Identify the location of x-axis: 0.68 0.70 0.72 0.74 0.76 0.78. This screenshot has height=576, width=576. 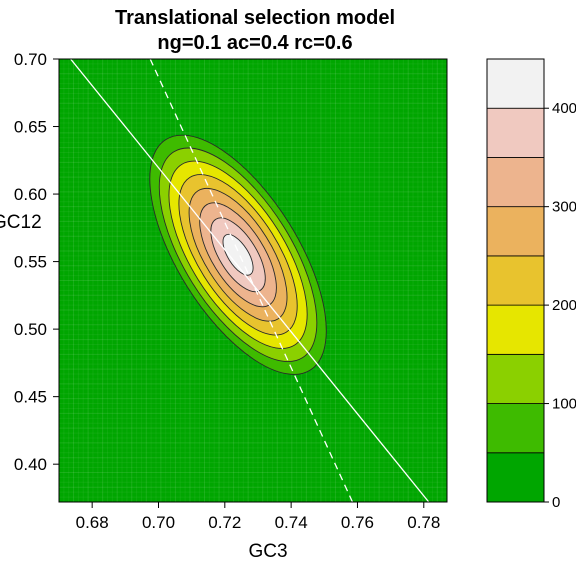
(258, 517).